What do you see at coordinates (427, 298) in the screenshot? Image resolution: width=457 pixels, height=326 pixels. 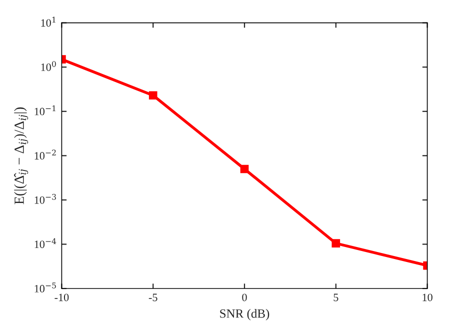 I see `x-tick-label: 10` at bounding box center [427, 298].